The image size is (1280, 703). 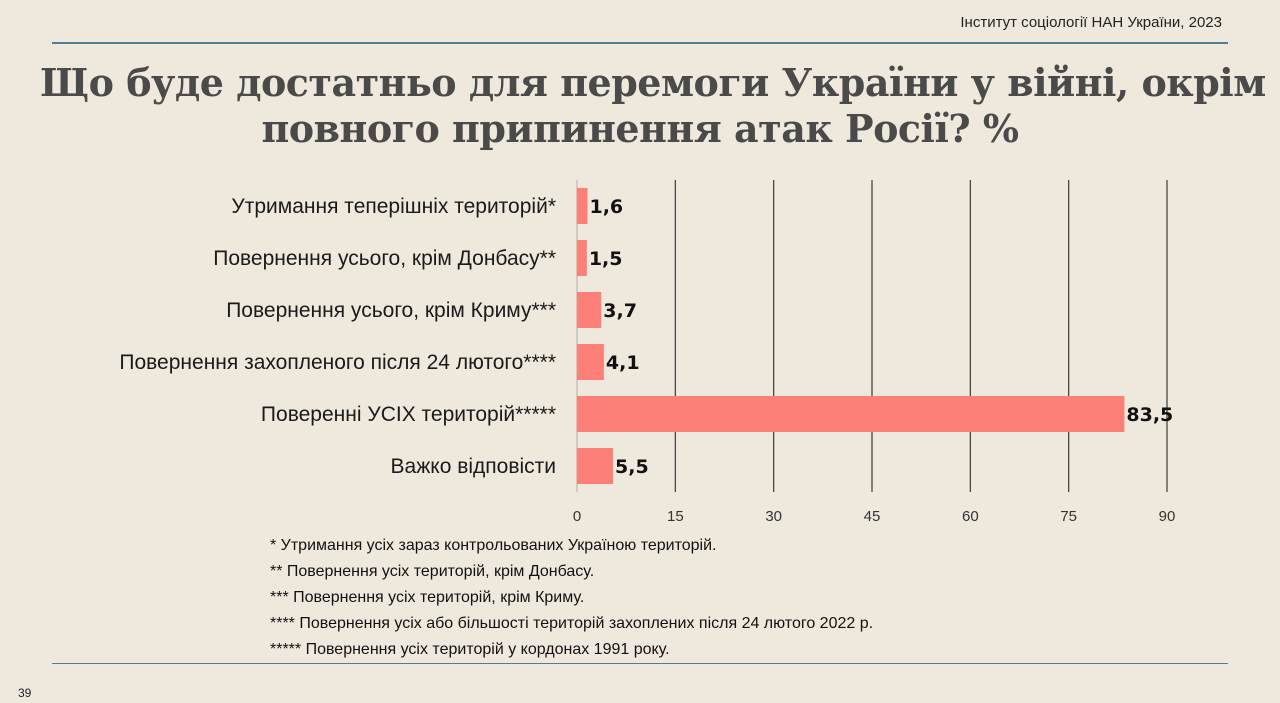 I want to click on value-label: 4,1, so click(x=623, y=363).